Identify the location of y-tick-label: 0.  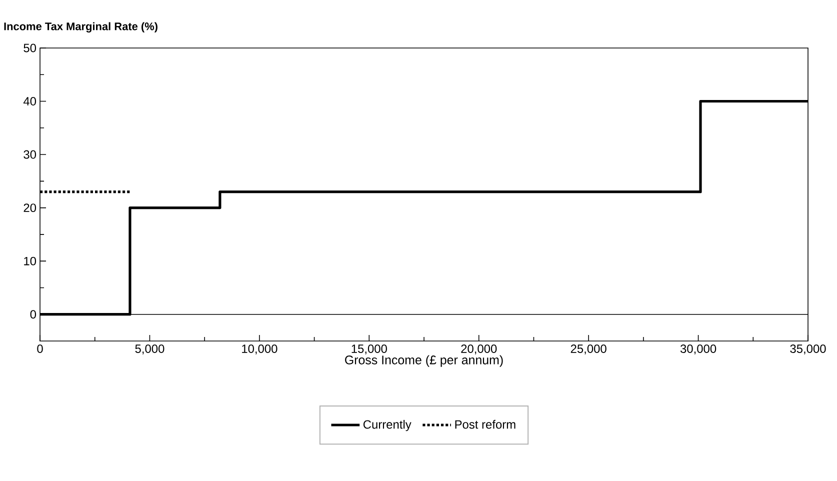
(33, 314).